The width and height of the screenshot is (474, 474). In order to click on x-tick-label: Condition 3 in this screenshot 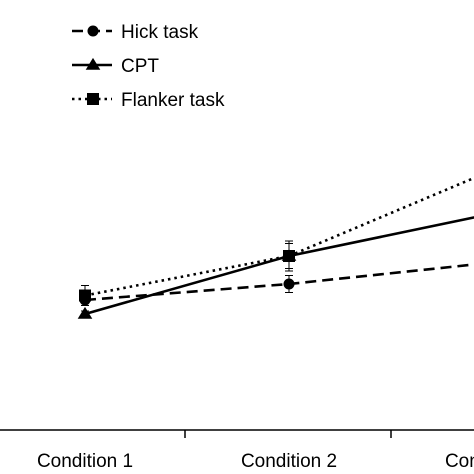, I will do `click(459, 461)`.